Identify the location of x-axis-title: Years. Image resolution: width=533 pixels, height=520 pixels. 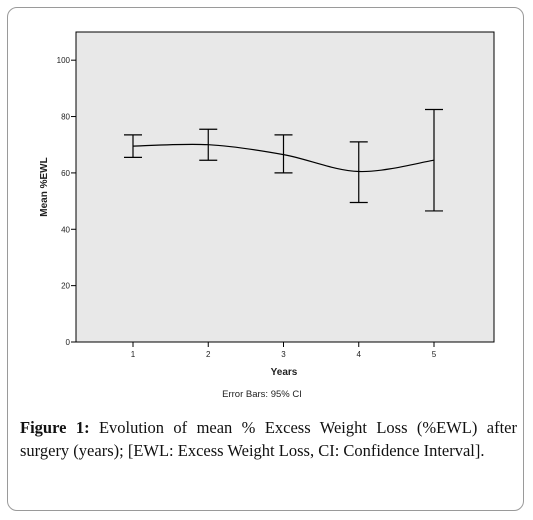
(284, 372).